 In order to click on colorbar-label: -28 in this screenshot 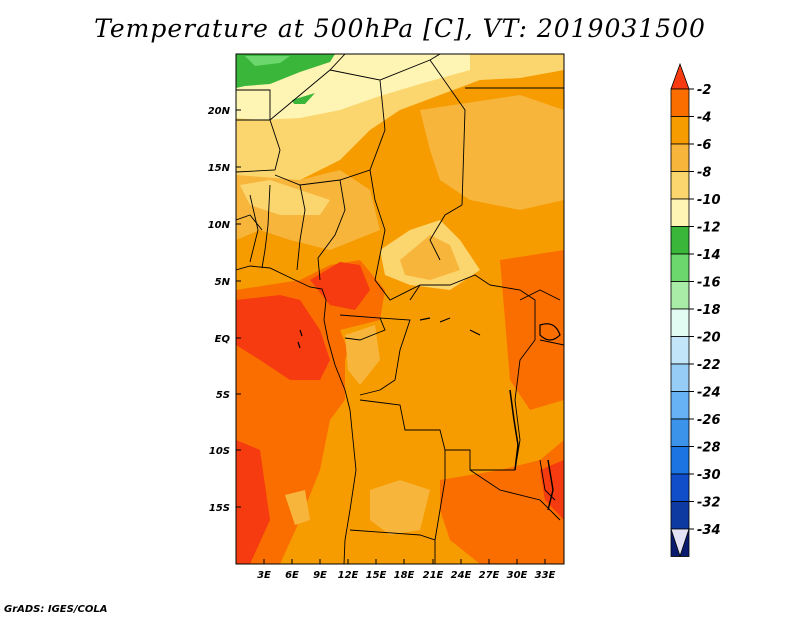, I will do `click(709, 448)`.